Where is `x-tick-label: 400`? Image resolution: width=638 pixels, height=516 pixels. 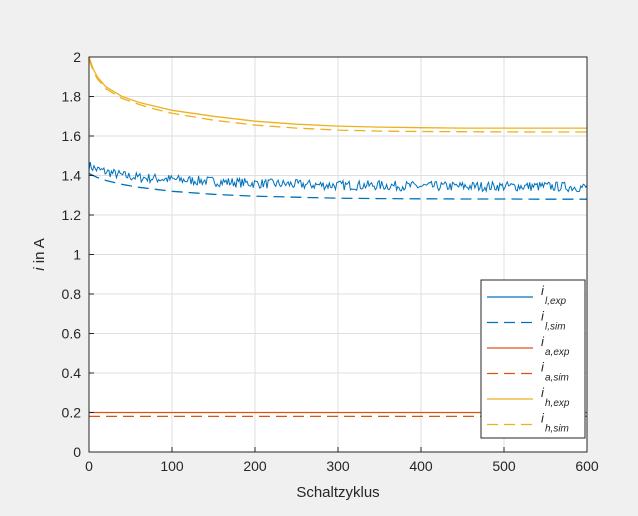
x-tick-label: 400 is located at coordinates (421, 466).